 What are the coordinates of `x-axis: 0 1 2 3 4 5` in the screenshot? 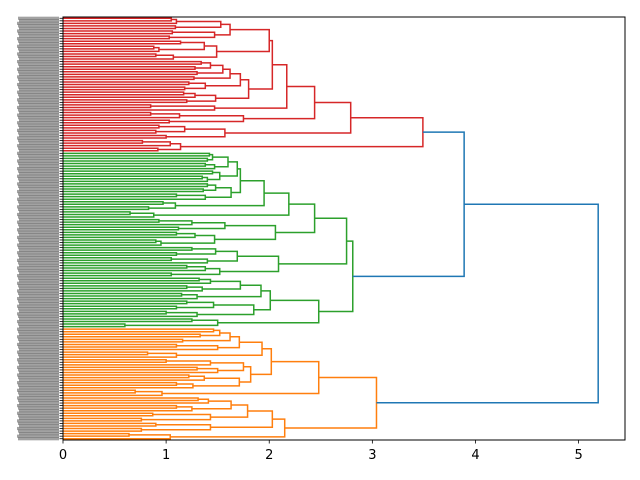 It's located at (321, 451).